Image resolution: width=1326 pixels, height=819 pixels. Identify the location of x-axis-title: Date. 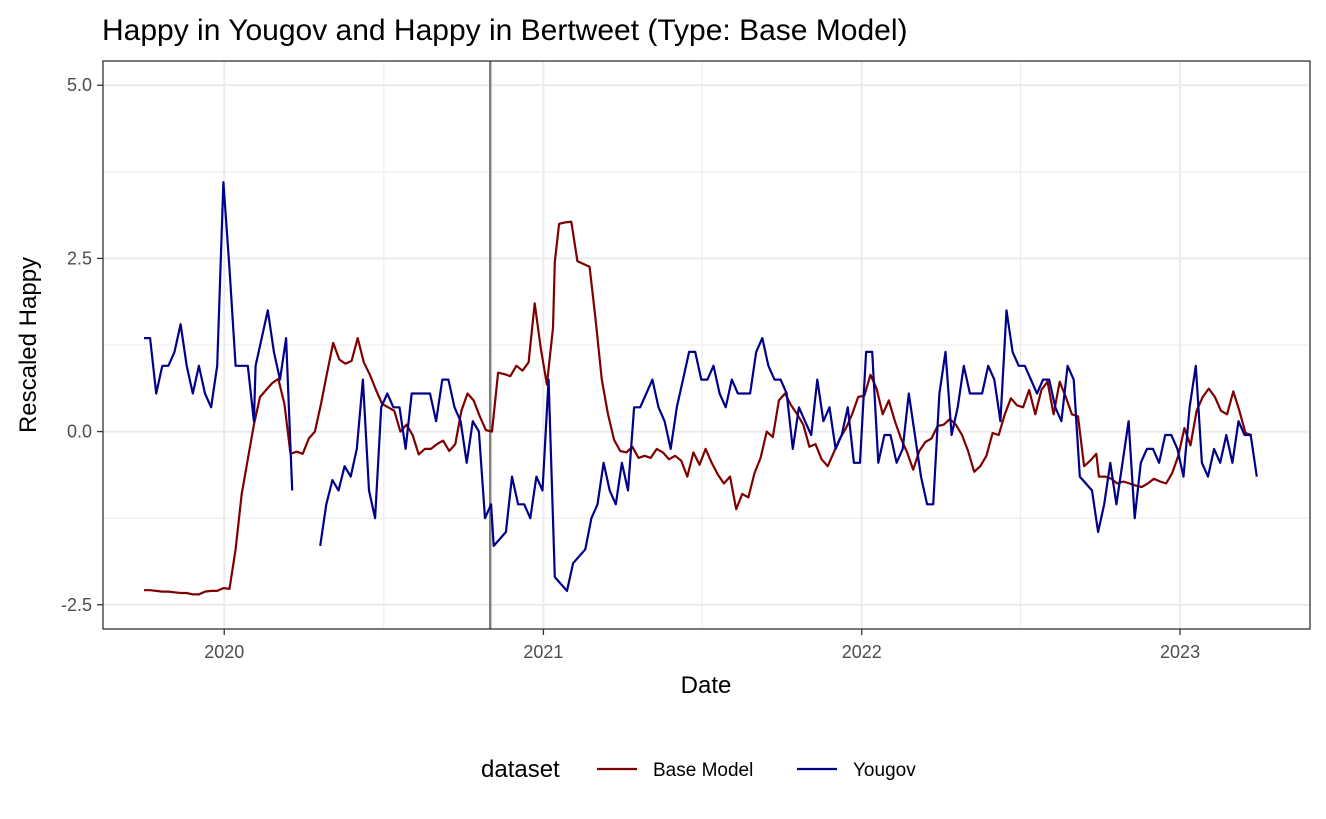
(706, 685).